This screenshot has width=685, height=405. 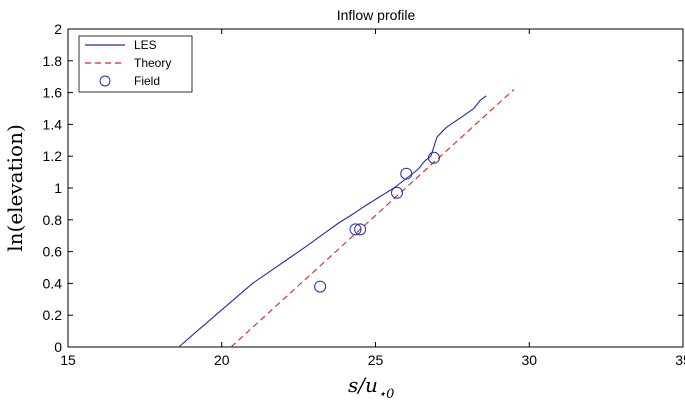 What do you see at coordinates (53, 252) in the screenshot?
I see `y-tick-label: 0.6` at bounding box center [53, 252].